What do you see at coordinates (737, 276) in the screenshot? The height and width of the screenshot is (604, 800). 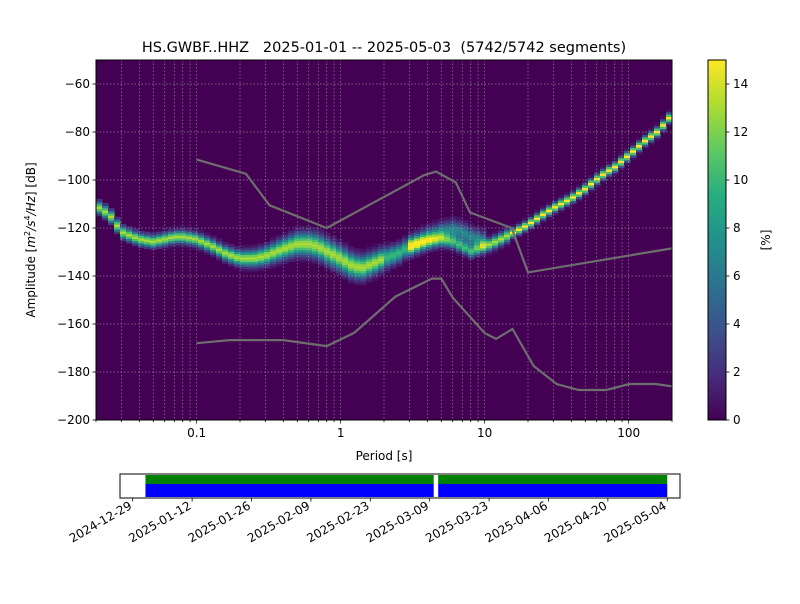 I see `colorbar-tick-label: 6` at bounding box center [737, 276].